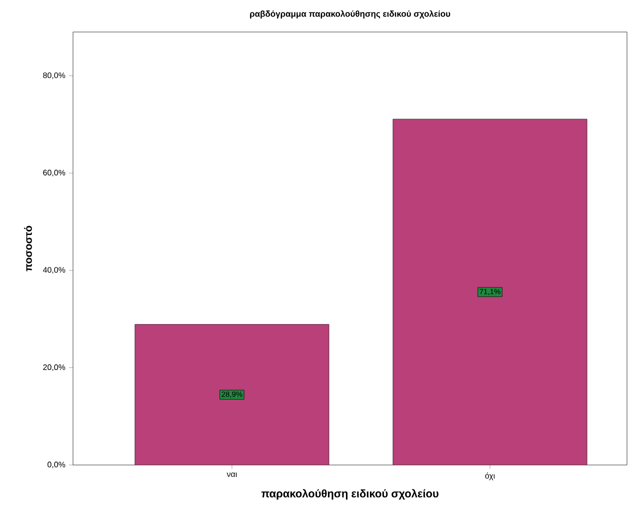  What do you see at coordinates (54, 270) in the screenshot?
I see `y-tick-label: 40,0%` at bounding box center [54, 270].